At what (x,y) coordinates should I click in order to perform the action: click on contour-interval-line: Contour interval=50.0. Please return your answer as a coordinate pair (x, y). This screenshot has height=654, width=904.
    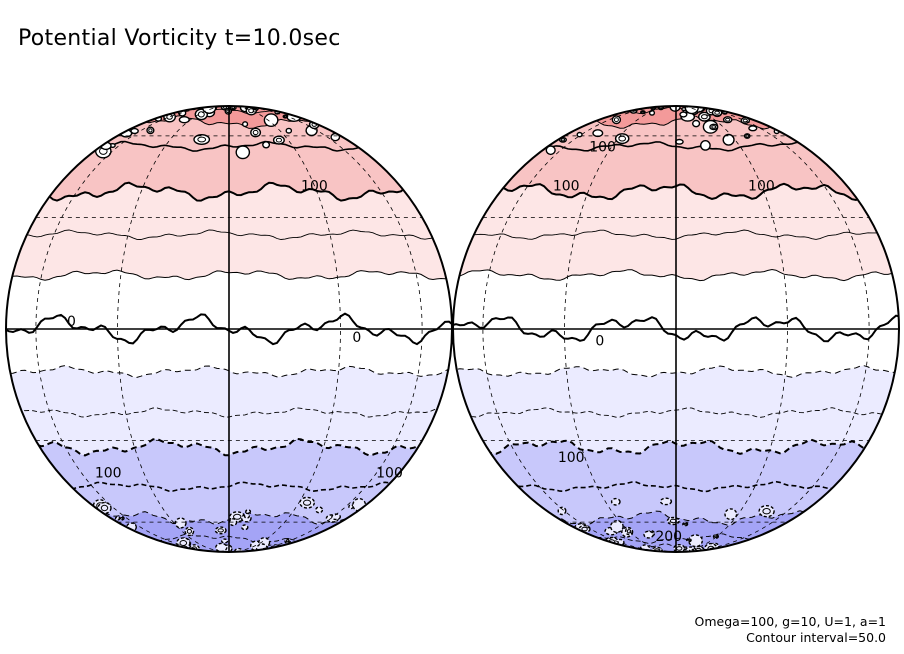
    Looking at the image, I should click on (816, 637).